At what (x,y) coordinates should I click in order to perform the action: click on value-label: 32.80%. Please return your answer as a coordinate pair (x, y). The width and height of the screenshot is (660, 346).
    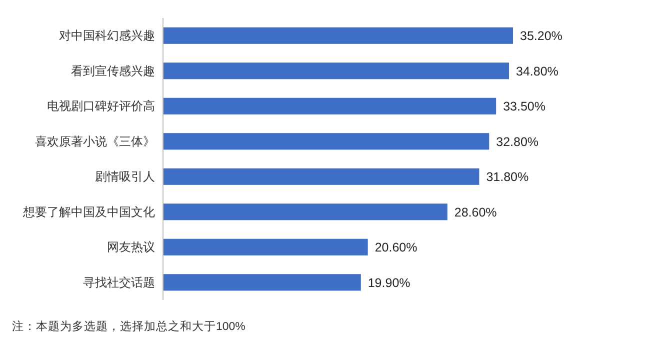
    Looking at the image, I should click on (517, 141).